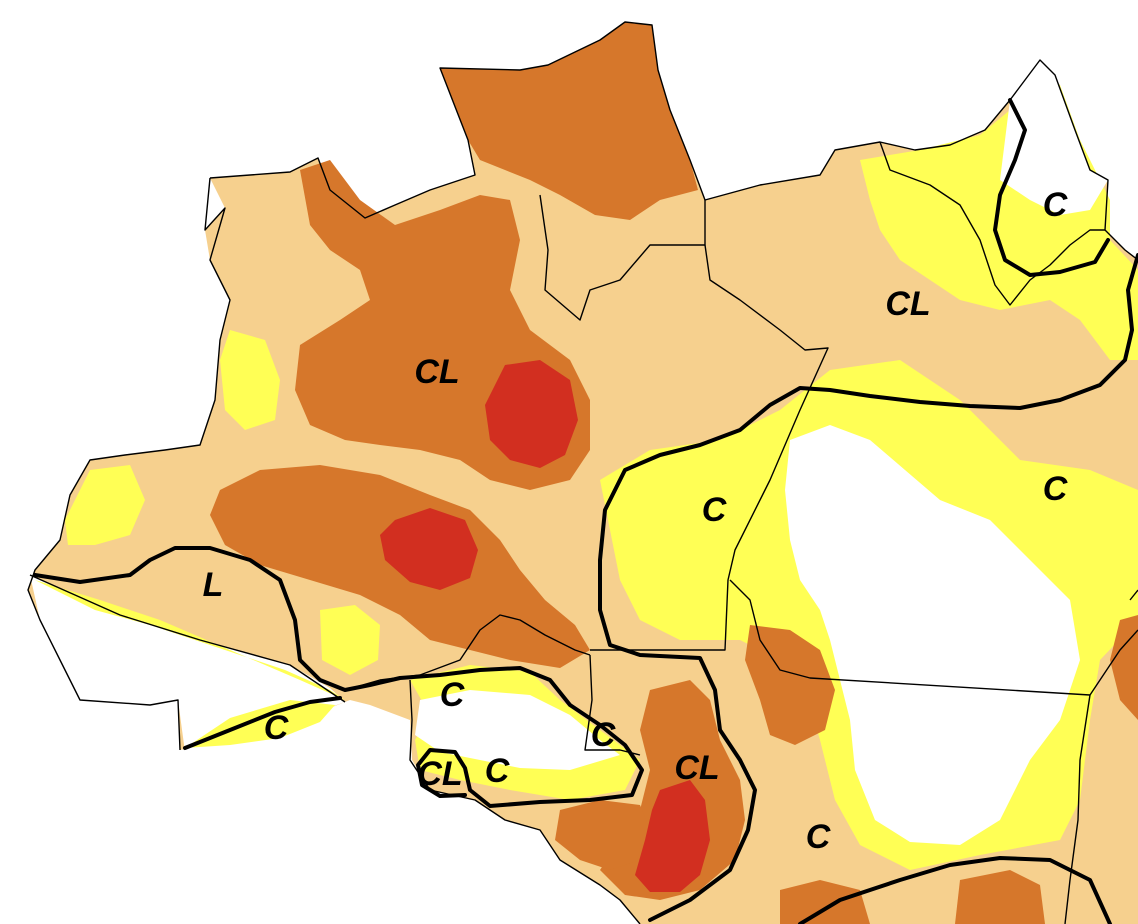  Describe the element at coordinates (213, 585) in the screenshot. I see `label-l-west: L` at that location.